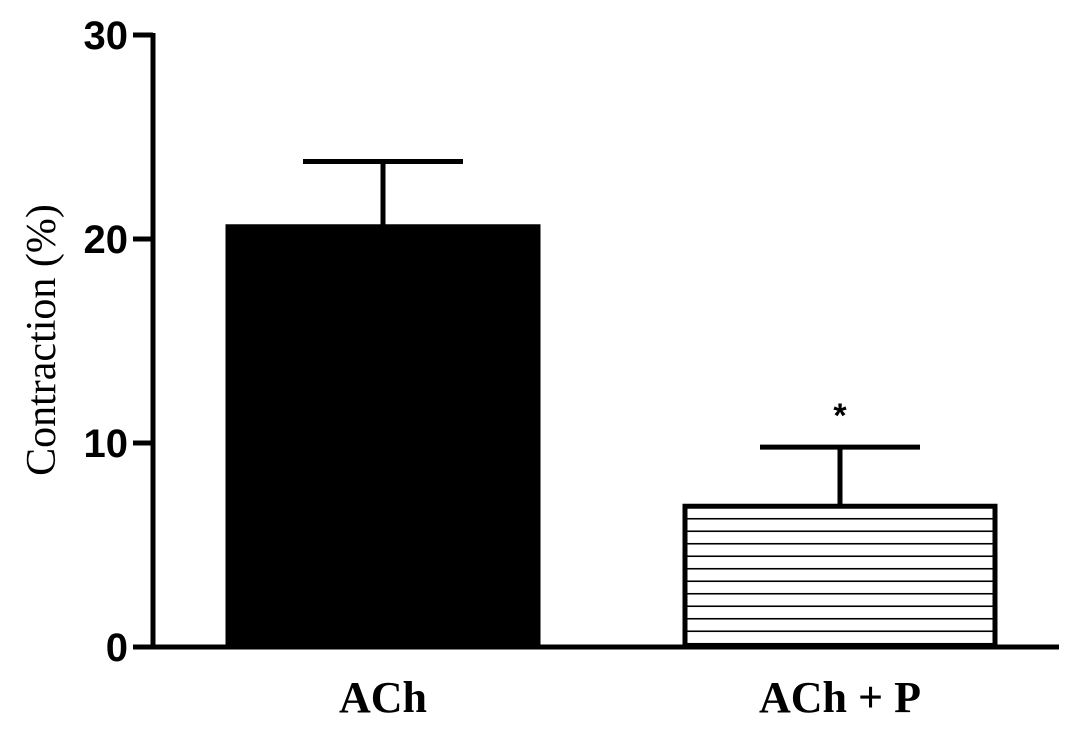 This screenshot has width=1087, height=732. I want to click on x-category-label: ACh, so click(383, 697).